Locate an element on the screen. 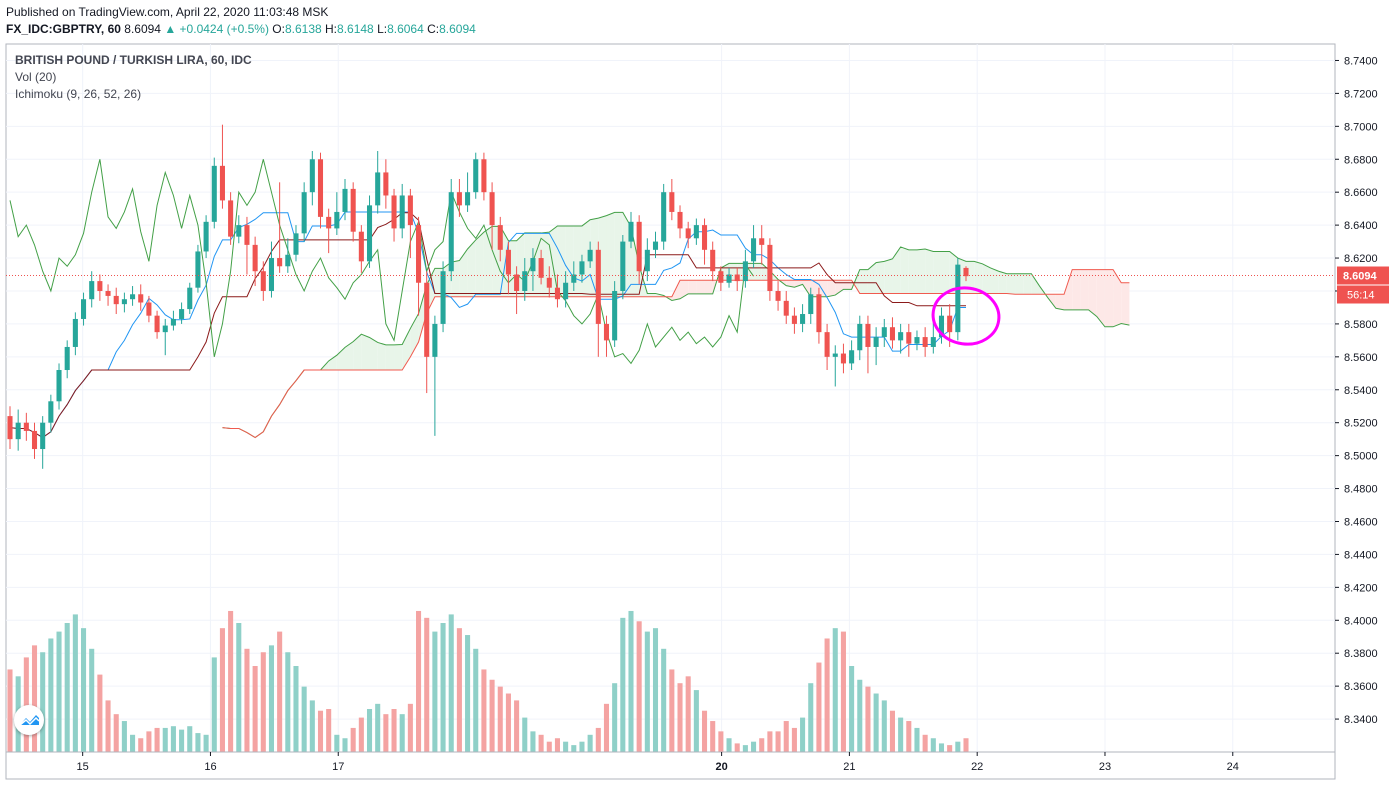  y-tick-label: 8.5800 is located at coordinates (1361, 325).